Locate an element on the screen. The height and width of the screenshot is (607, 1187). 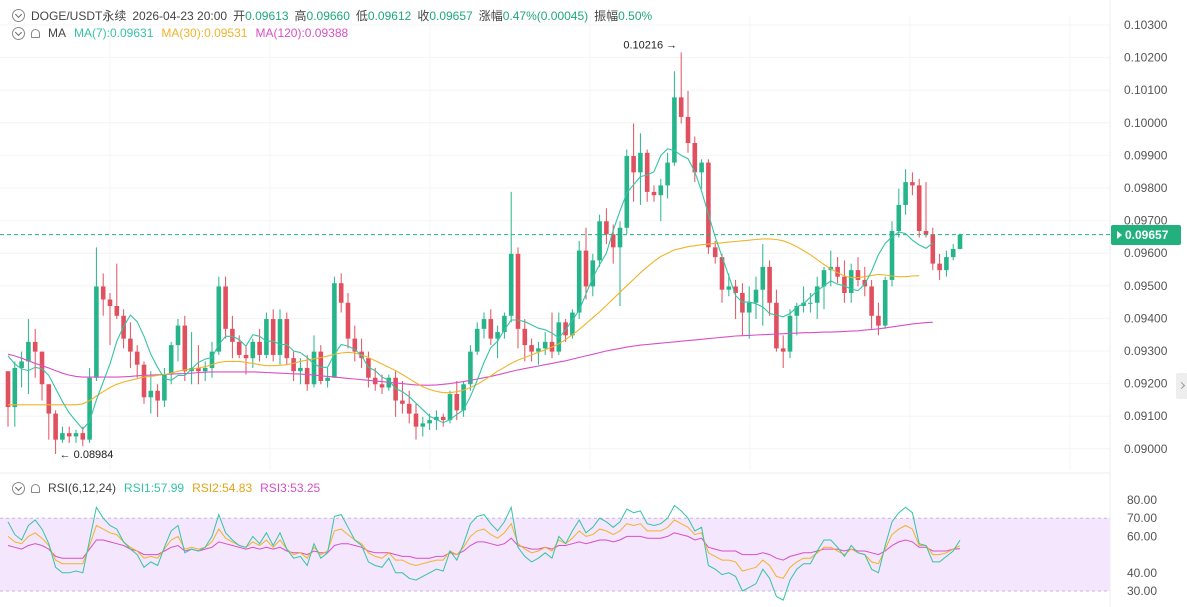
price-tick-label: 0.09900 is located at coordinates (1146, 155).